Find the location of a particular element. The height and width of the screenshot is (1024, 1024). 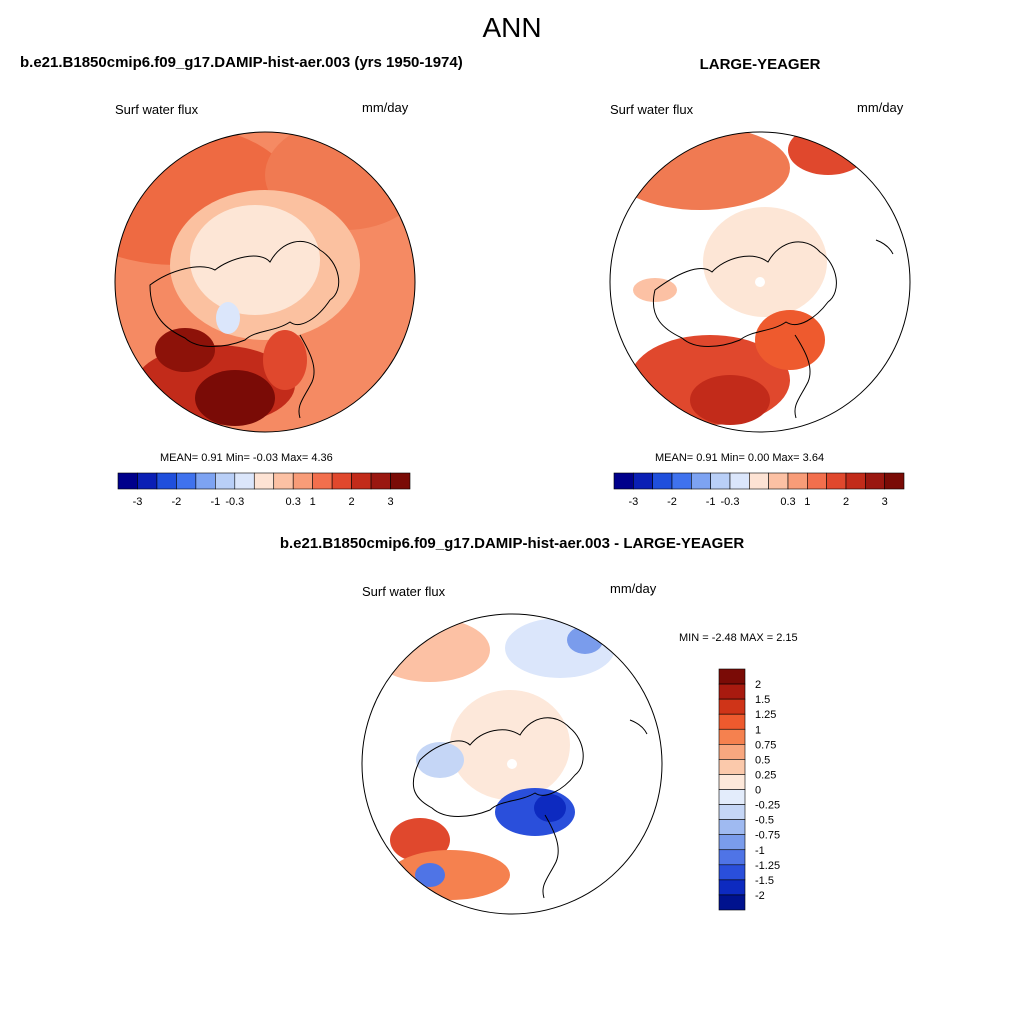

left-map-greenland-neg is located at coordinates (228, 318).